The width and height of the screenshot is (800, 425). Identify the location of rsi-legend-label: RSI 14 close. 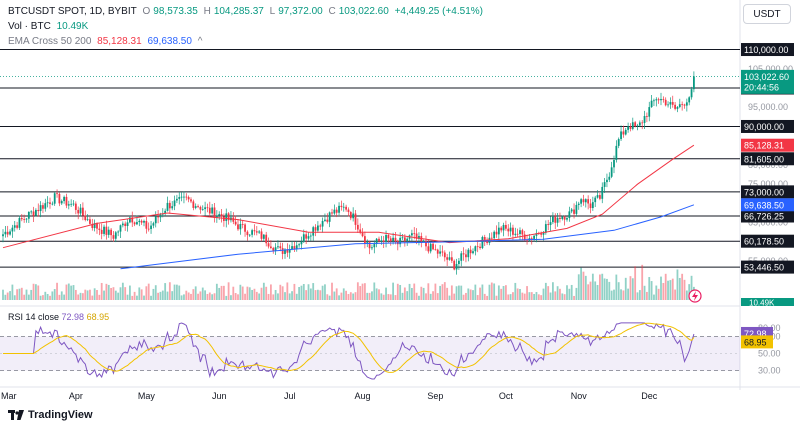
(35, 317).